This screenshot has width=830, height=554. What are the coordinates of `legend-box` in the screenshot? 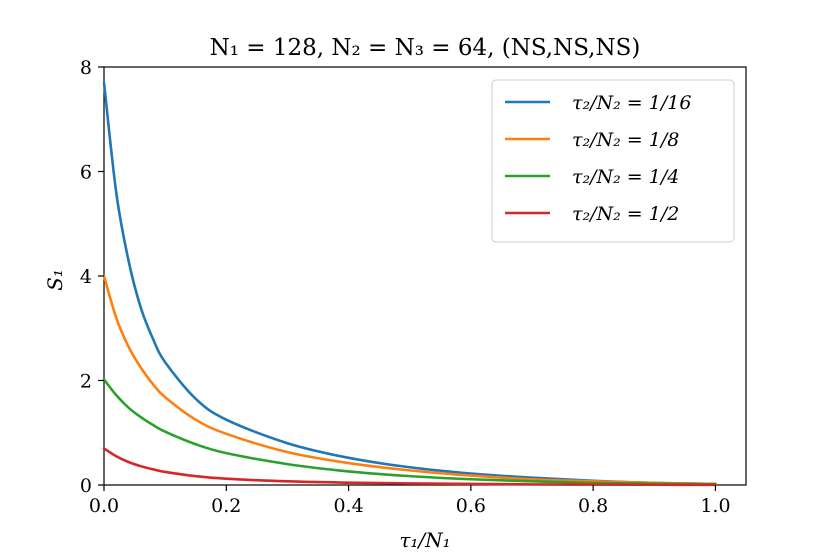 It's located at (613, 161).